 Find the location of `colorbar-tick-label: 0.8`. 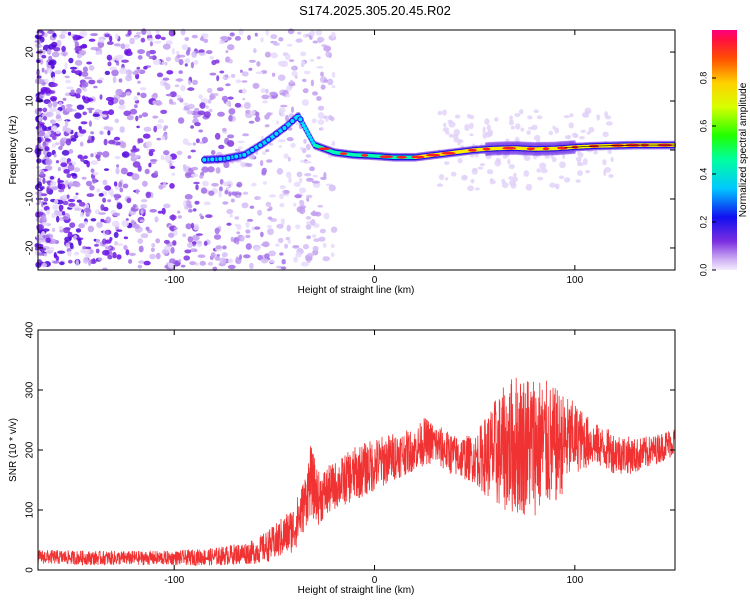

colorbar-tick-label: 0.8 is located at coordinates (703, 78).